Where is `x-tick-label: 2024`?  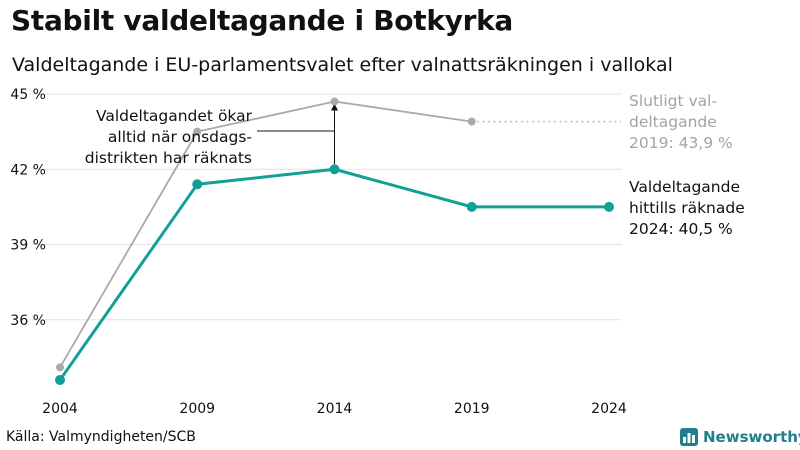
x-tick-label: 2024 is located at coordinates (609, 409).